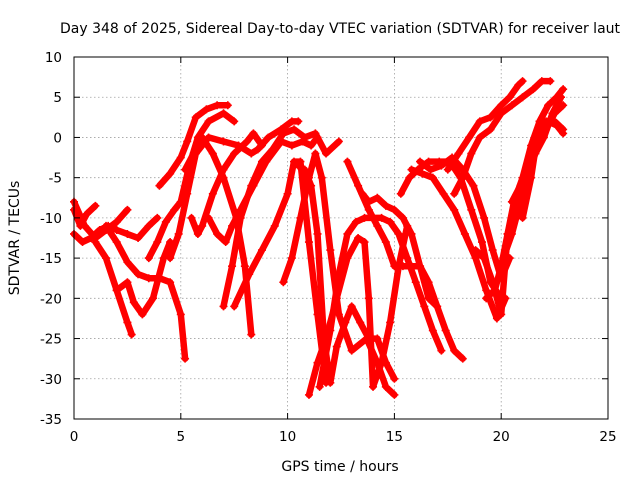 Image resolution: width=640 pixels, height=480 pixels. Describe the element at coordinates (57, 138) in the screenshot. I see `y-tick-label: 0` at that location.